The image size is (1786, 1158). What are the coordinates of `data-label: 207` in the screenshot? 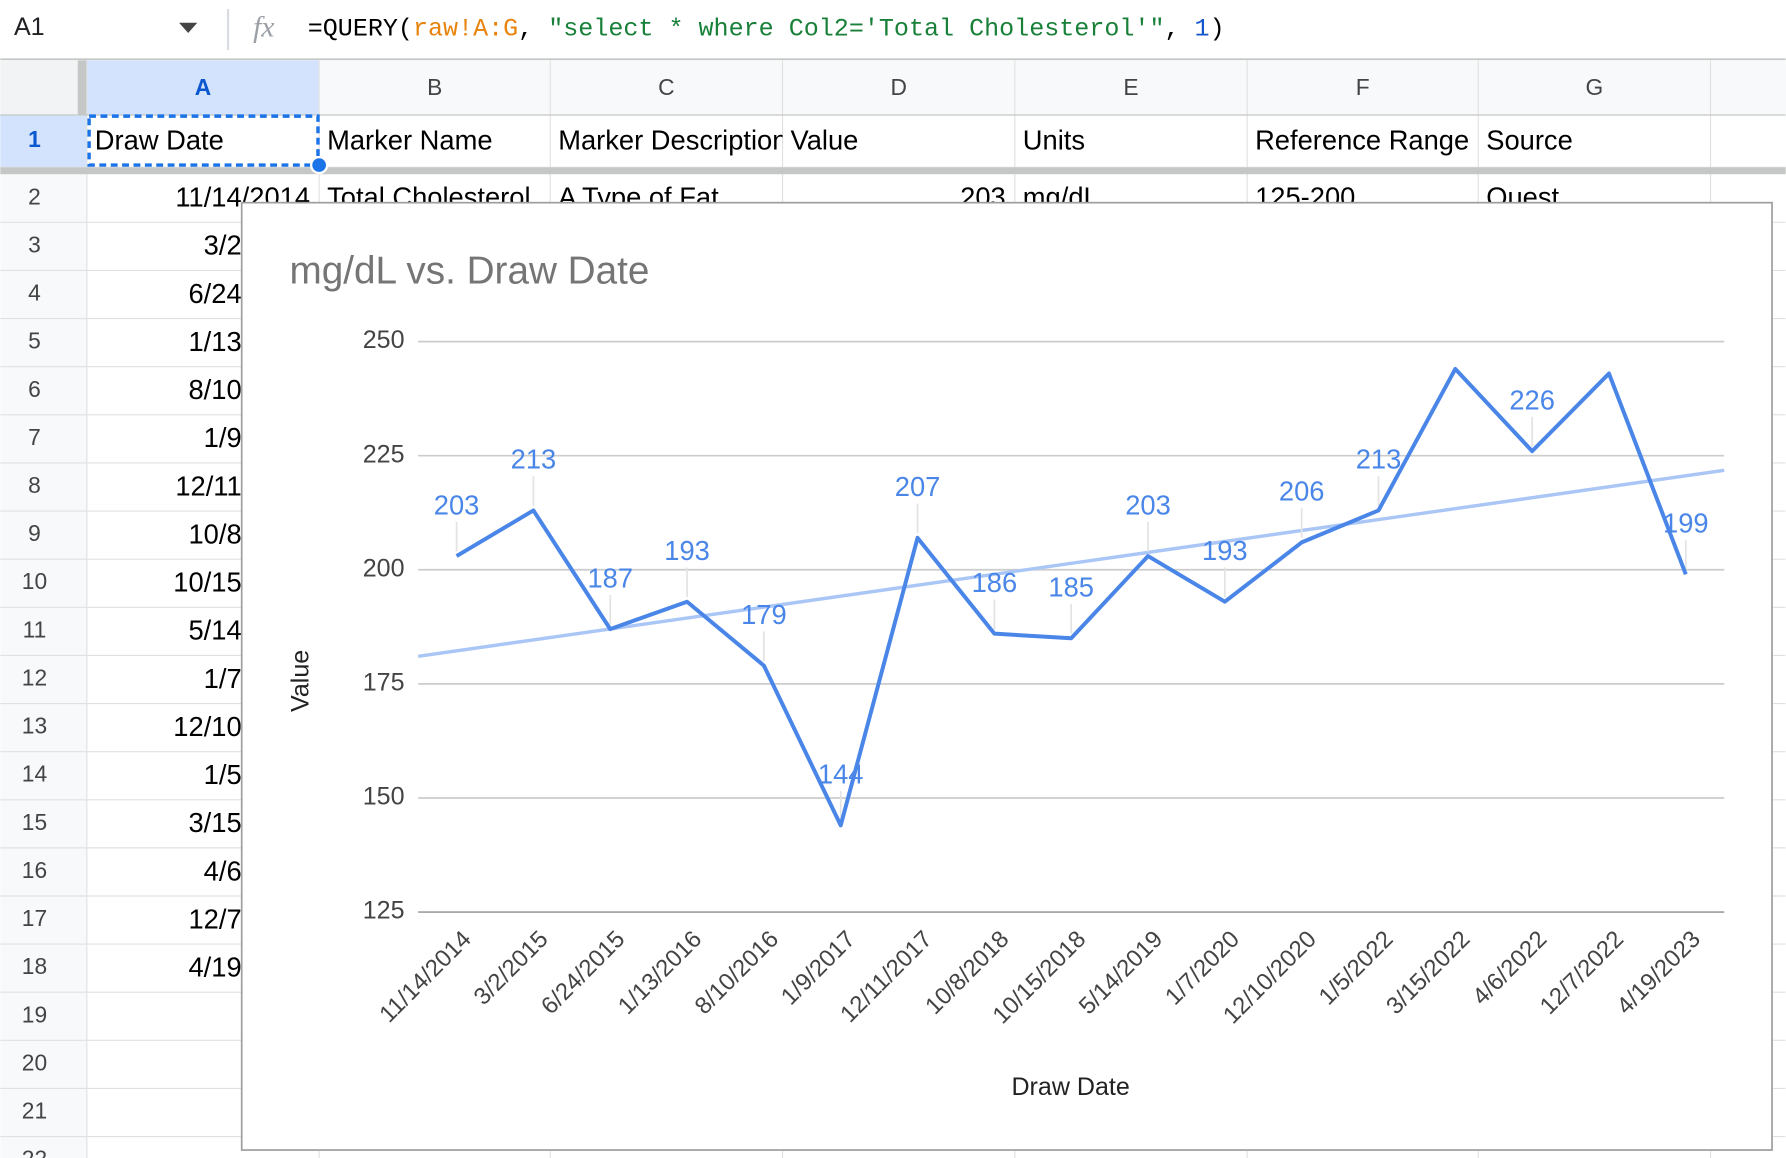 It's located at (918, 486).